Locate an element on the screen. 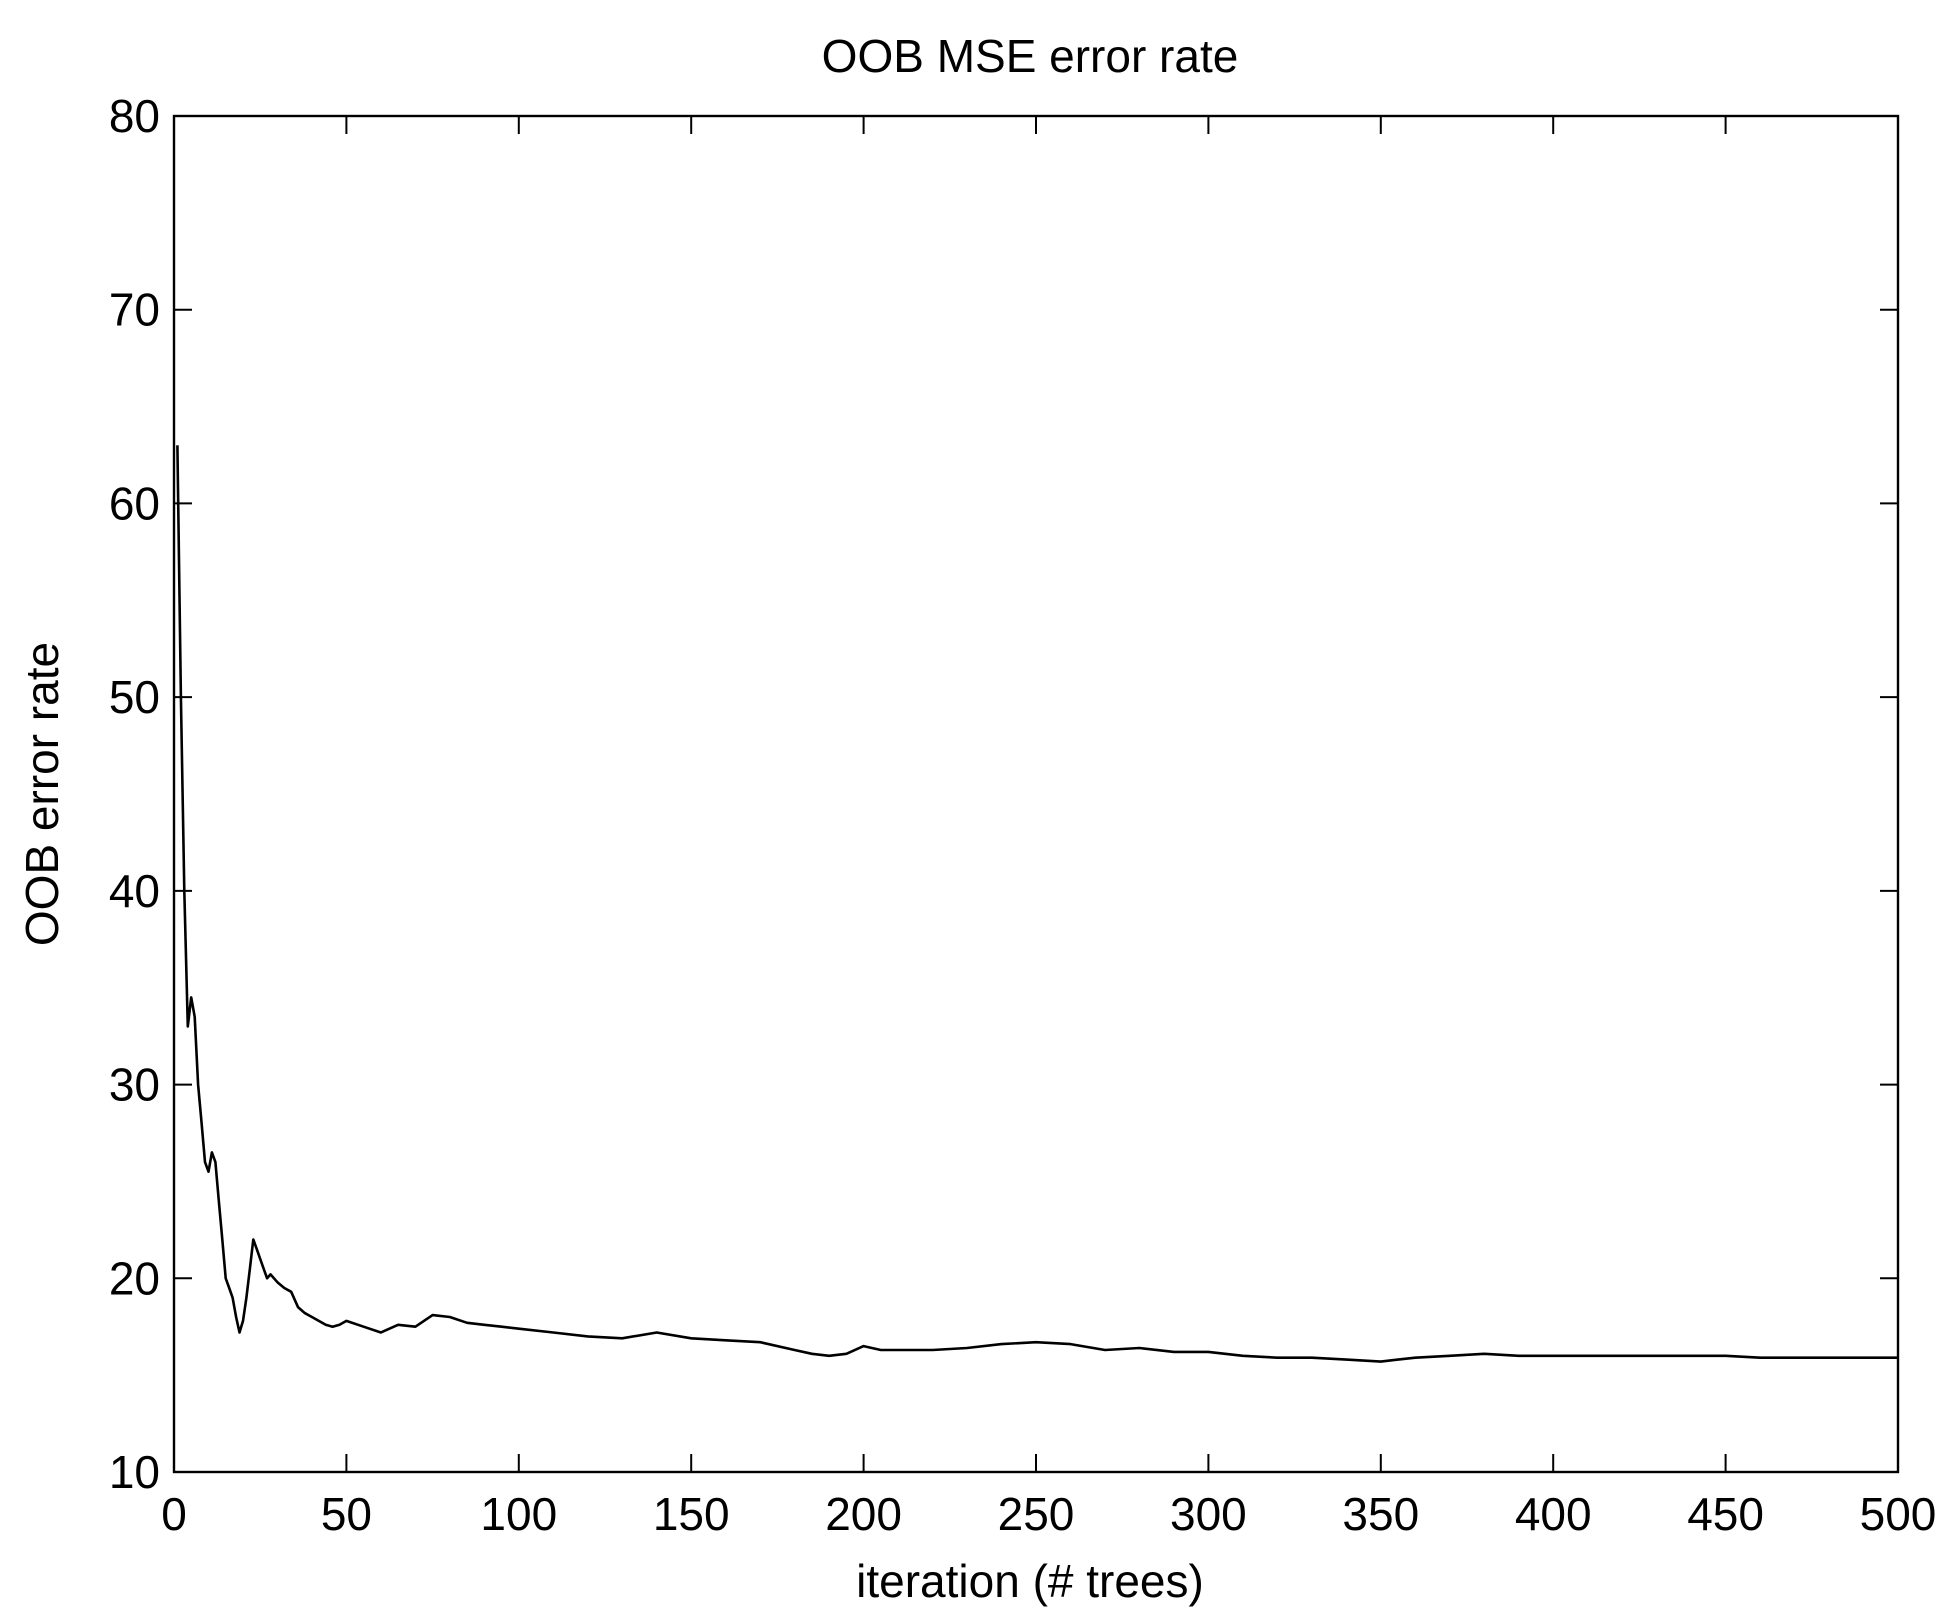 This screenshot has width=1950, height=1612. chart-title: OOB MSE error rate is located at coordinates (1030, 56).